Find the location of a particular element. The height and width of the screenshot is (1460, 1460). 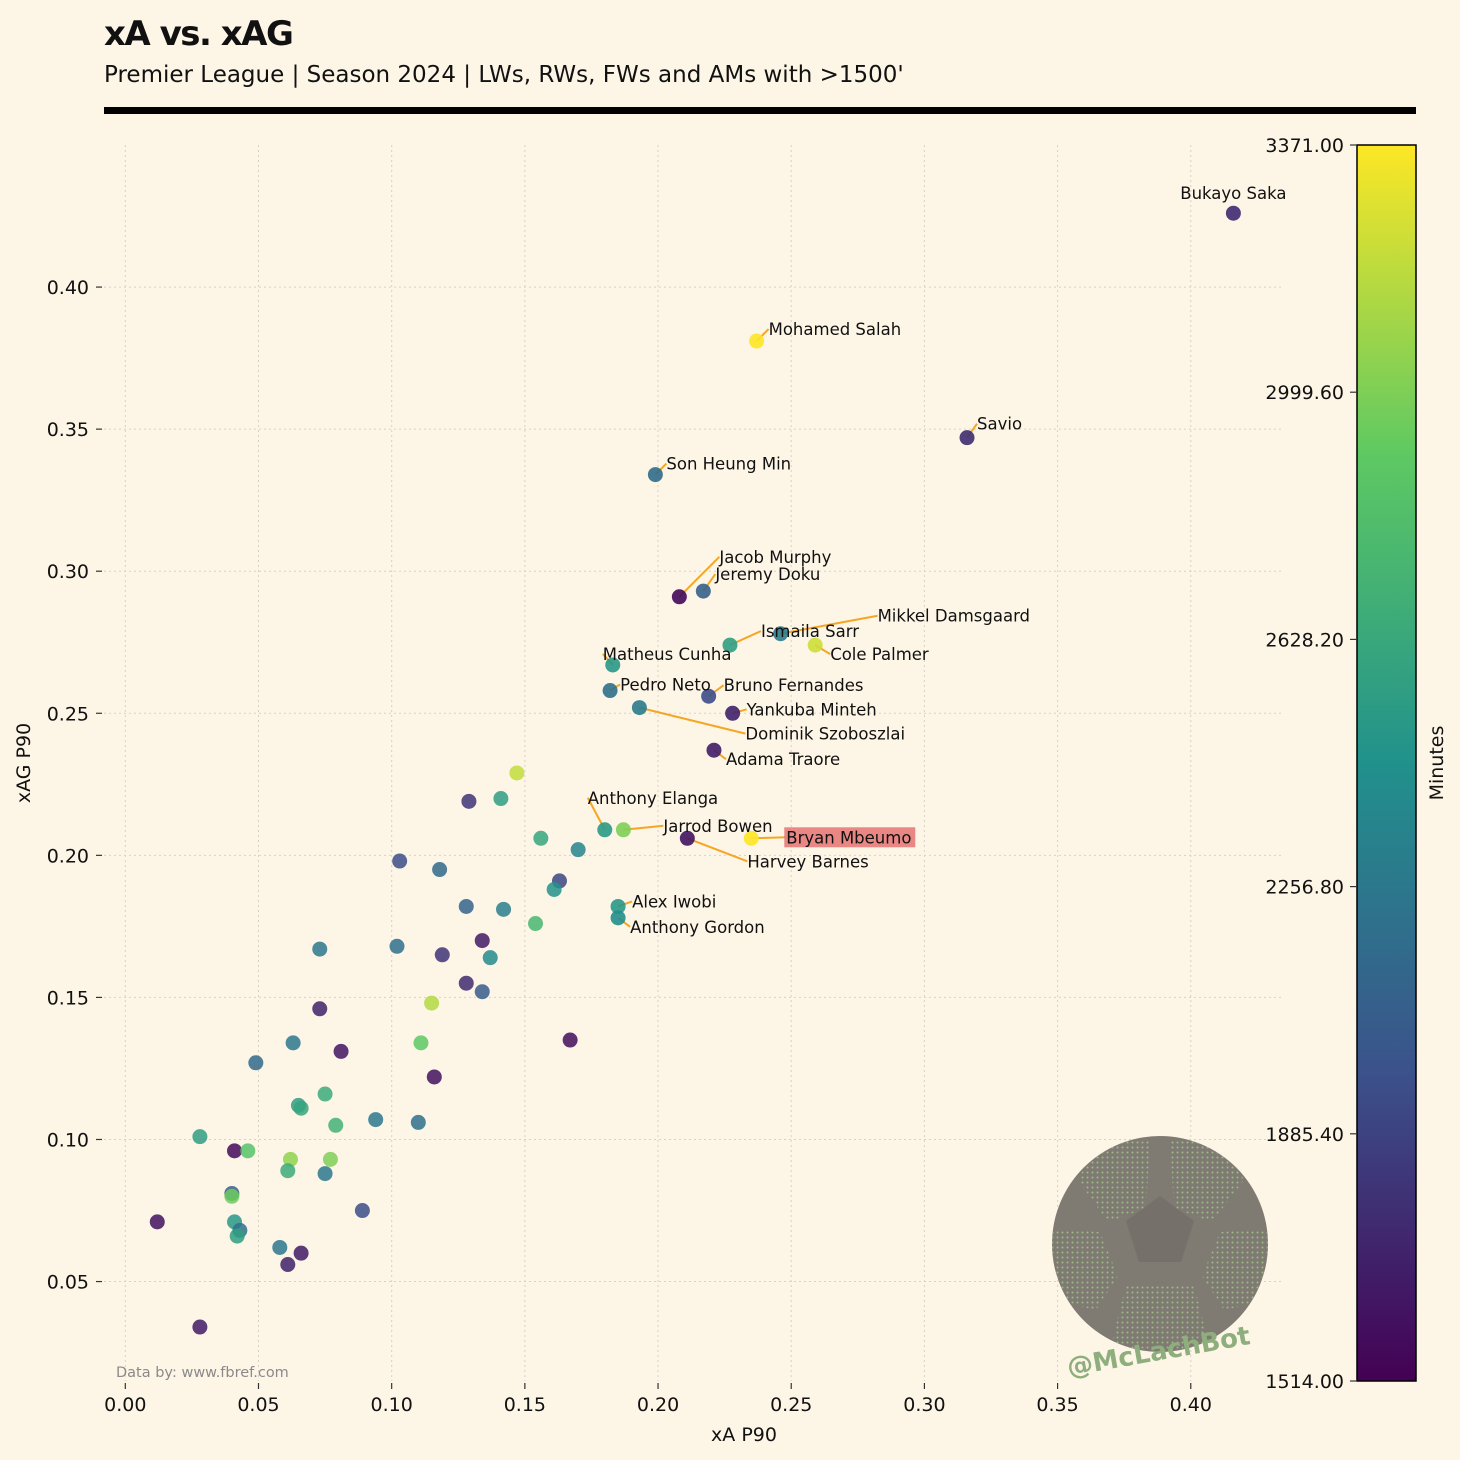

y-tick-label: 0.30 is located at coordinates (68, 572).